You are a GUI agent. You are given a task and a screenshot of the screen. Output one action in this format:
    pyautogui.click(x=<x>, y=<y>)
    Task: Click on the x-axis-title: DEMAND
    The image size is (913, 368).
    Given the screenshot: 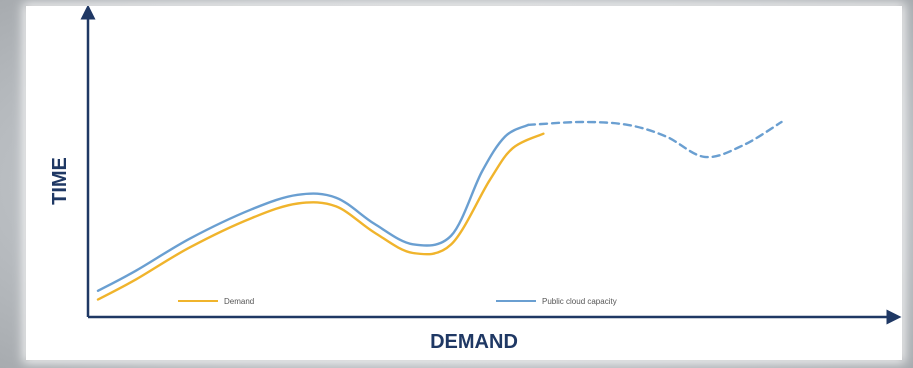 What is the action you would take?
    pyautogui.click(x=474, y=342)
    